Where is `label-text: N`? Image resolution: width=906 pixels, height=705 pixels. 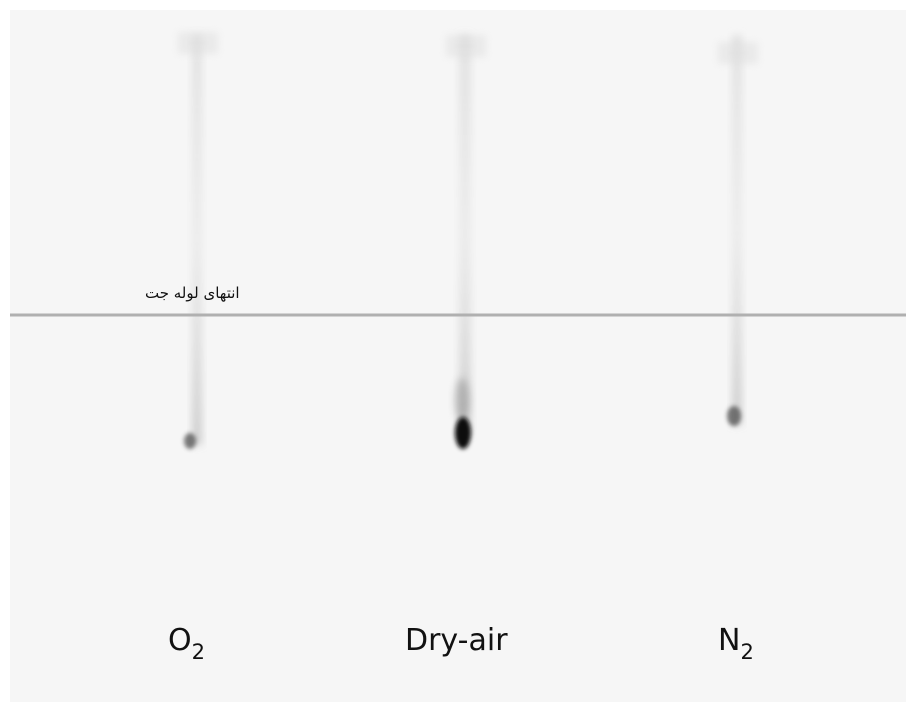 label-text: N is located at coordinates (729, 640).